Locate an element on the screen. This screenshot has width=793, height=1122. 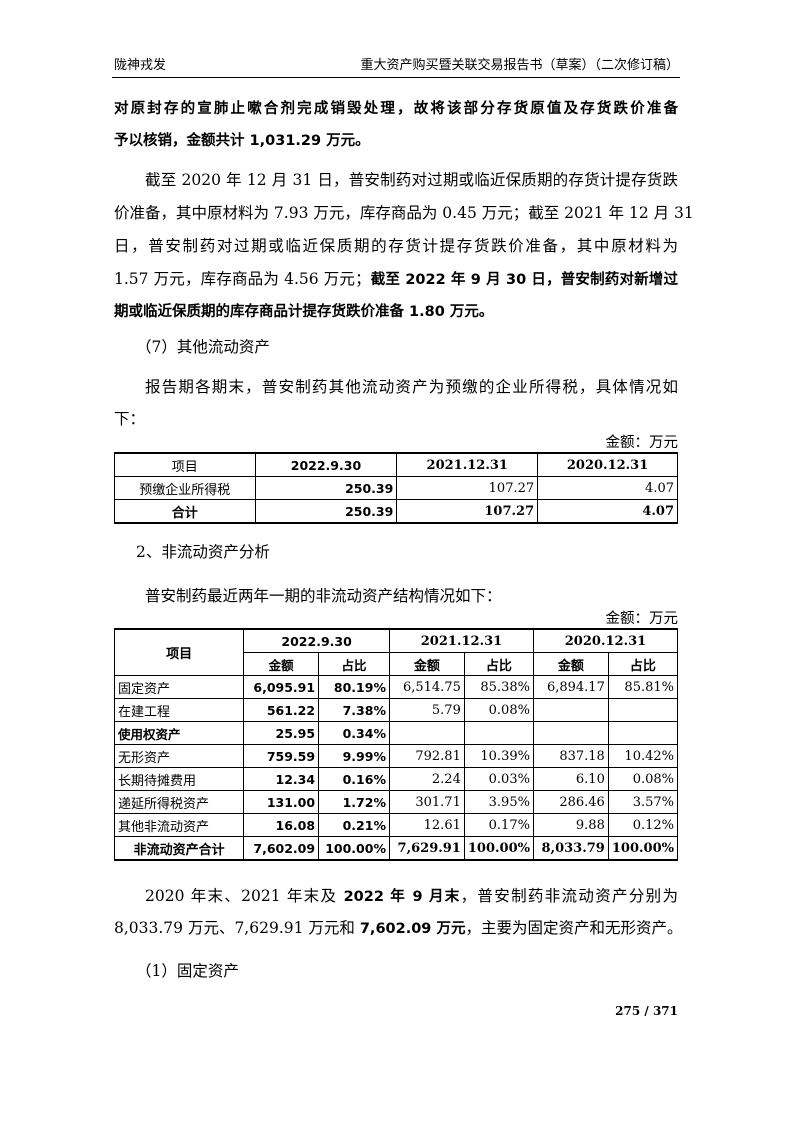
cell: 80.19% is located at coordinates (354, 687).